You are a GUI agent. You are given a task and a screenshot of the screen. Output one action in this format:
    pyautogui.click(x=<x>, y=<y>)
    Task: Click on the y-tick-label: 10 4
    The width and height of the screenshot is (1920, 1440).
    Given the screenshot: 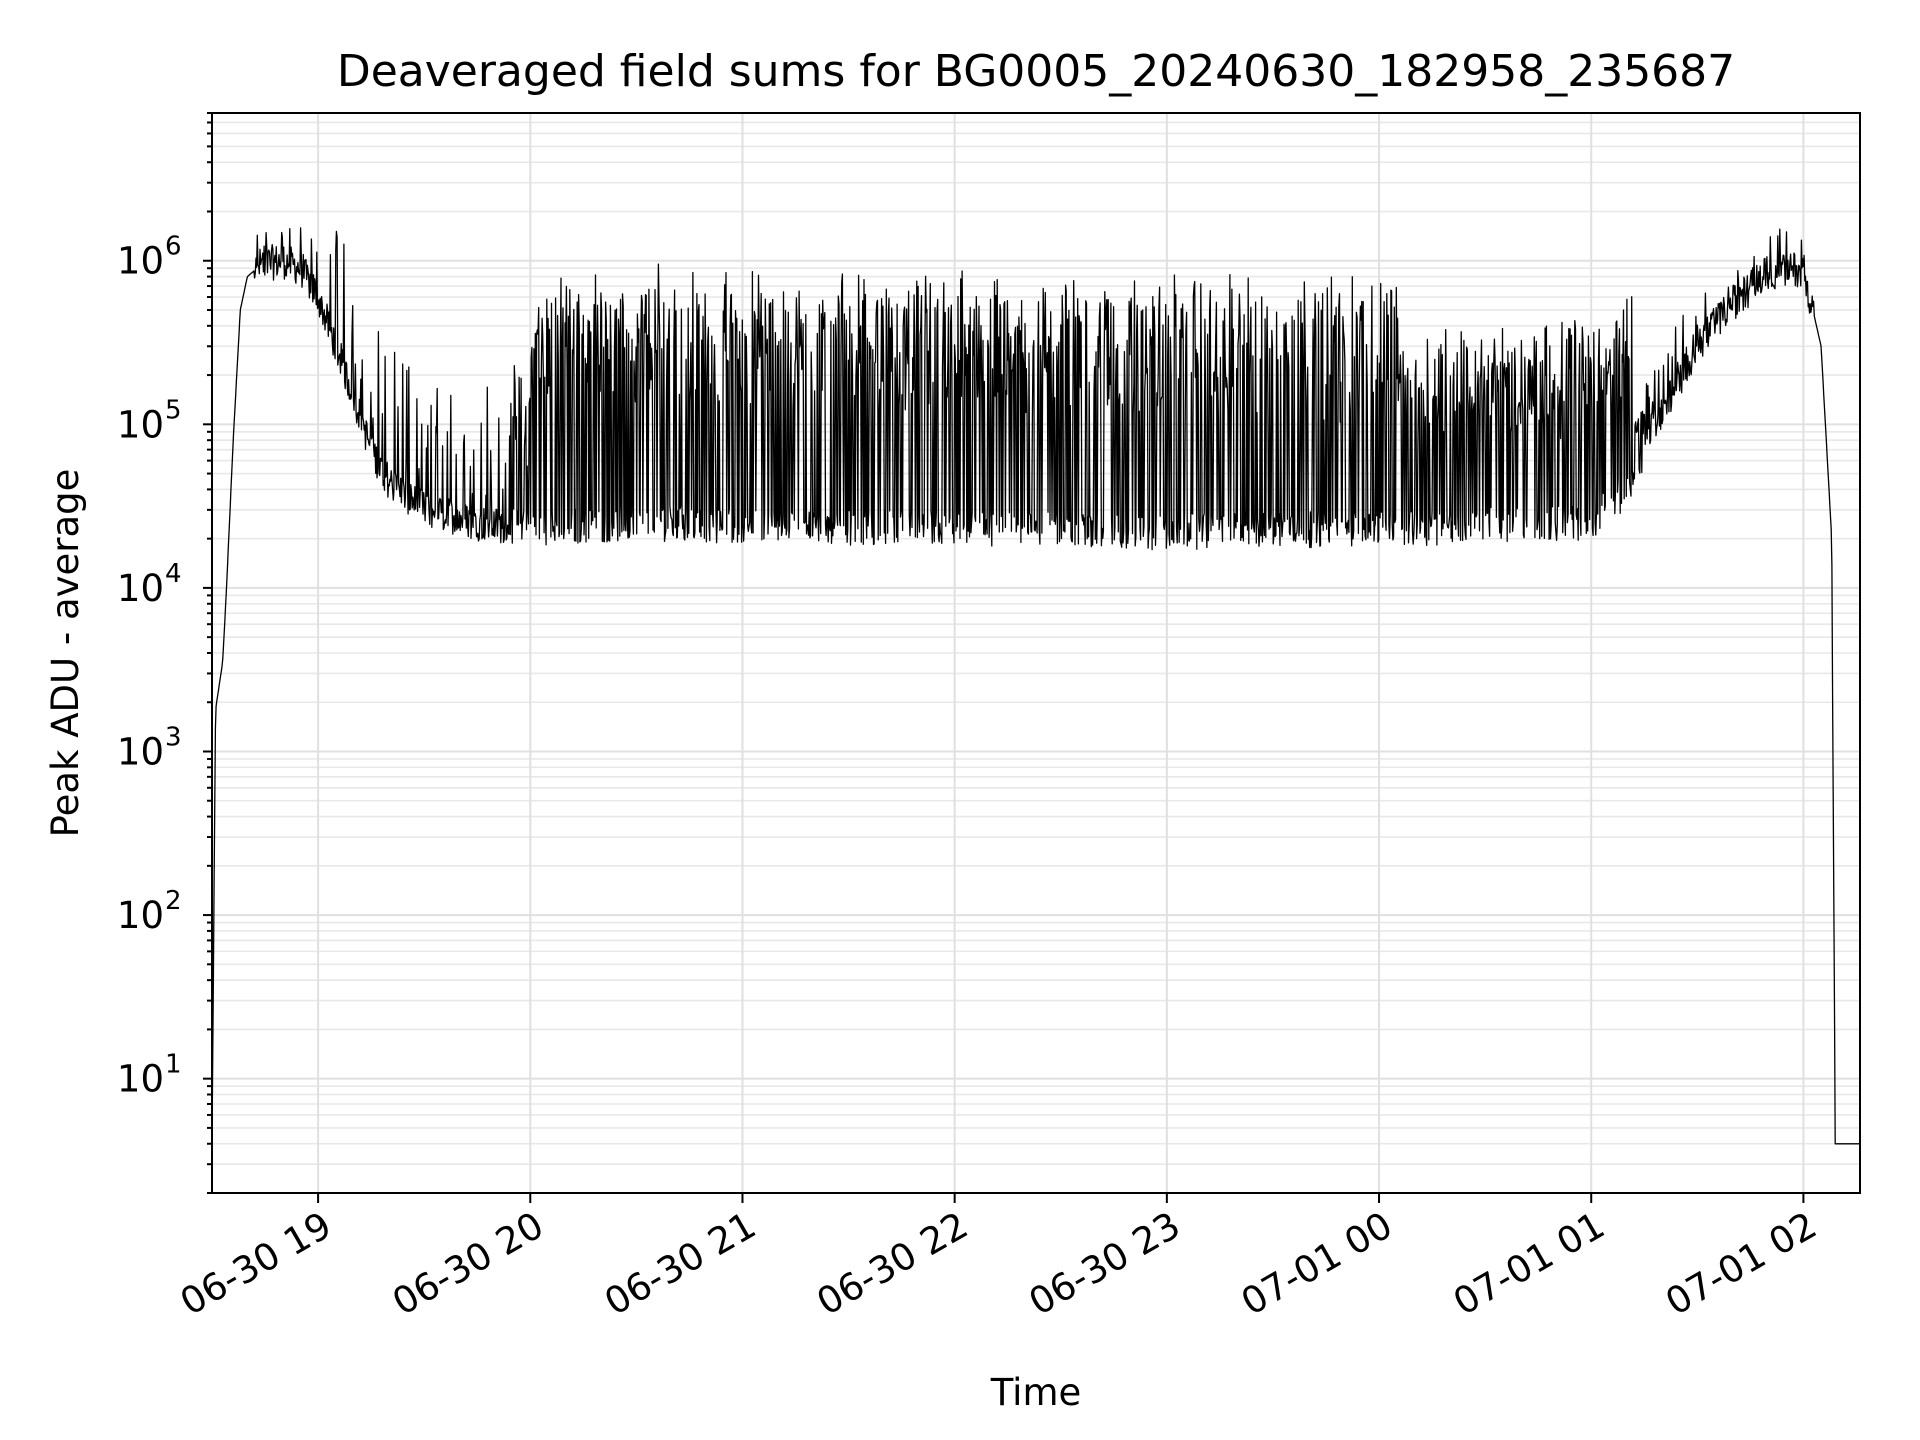 What is the action you would take?
    pyautogui.click(x=149, y=584)
    